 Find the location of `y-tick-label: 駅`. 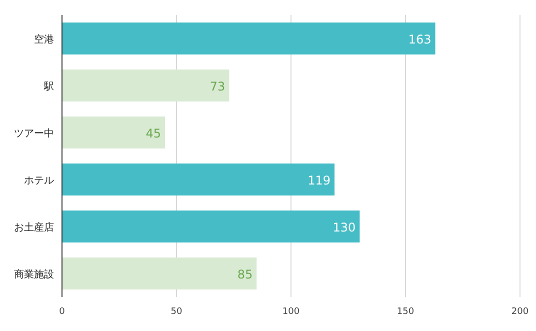

y-tick-label: 駅 is located at coordinates (48, 87).